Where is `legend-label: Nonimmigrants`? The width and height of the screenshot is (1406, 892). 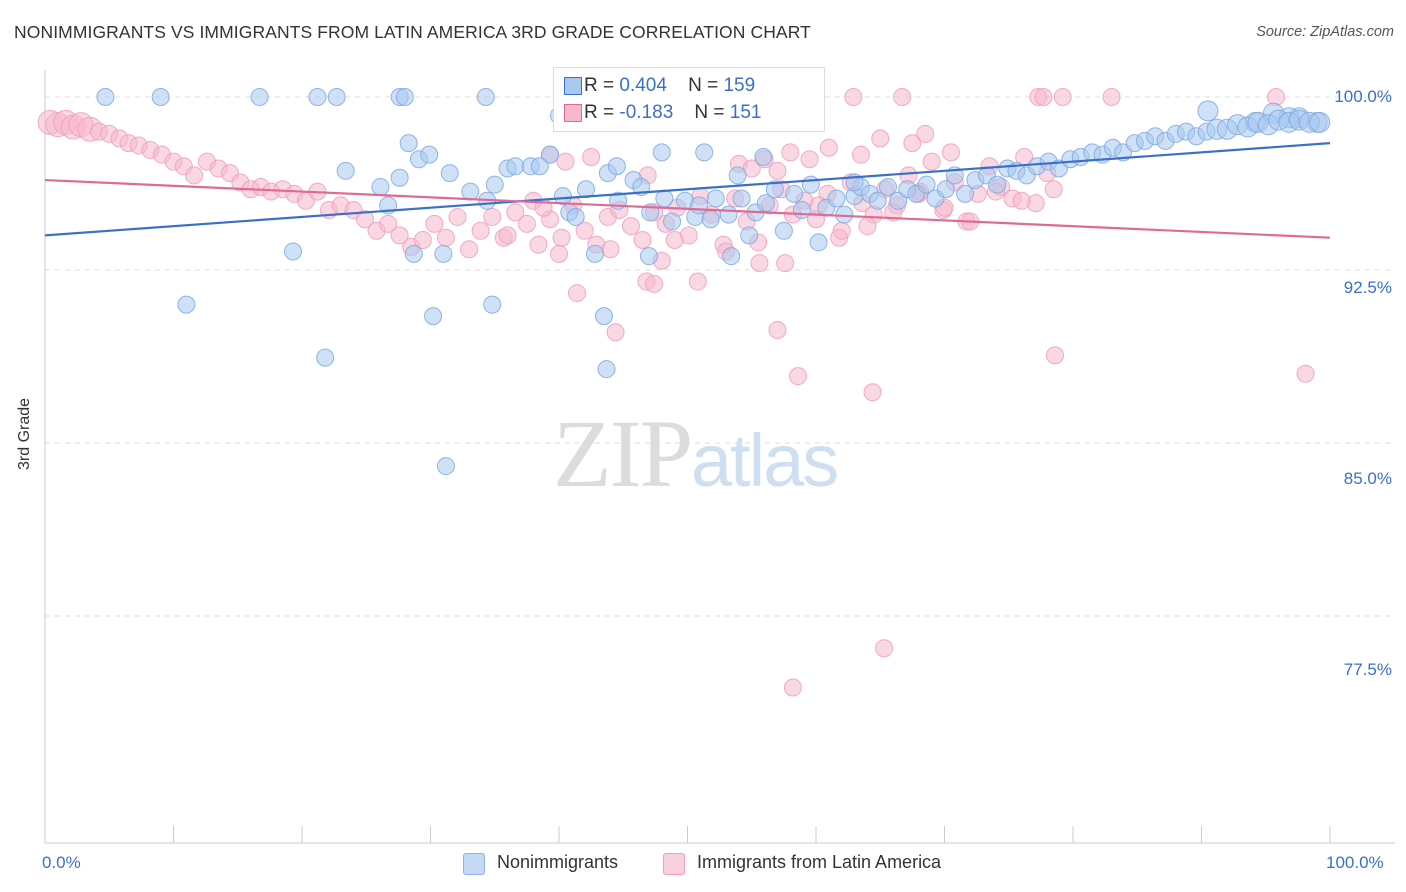 legend-label: Nonimmigrants is located at coordinates (558, 862).